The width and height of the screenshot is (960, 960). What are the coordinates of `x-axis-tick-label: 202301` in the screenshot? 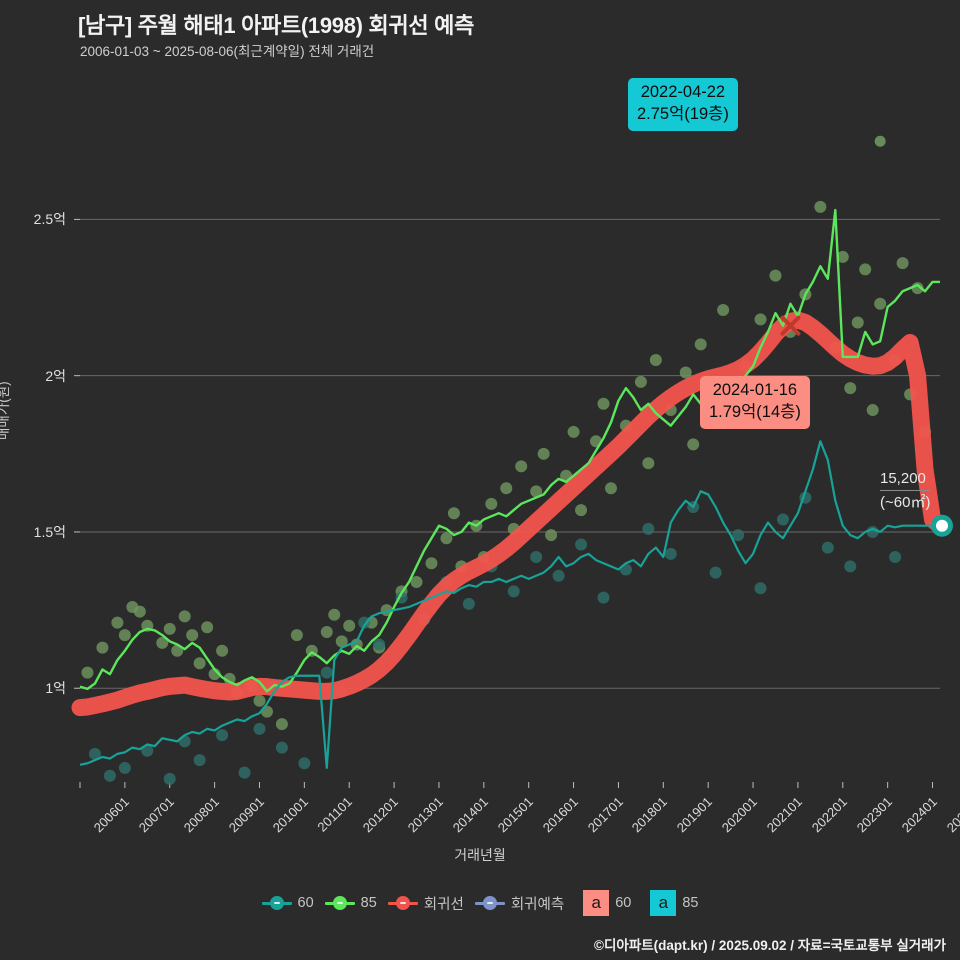 It's located at (874, 815).